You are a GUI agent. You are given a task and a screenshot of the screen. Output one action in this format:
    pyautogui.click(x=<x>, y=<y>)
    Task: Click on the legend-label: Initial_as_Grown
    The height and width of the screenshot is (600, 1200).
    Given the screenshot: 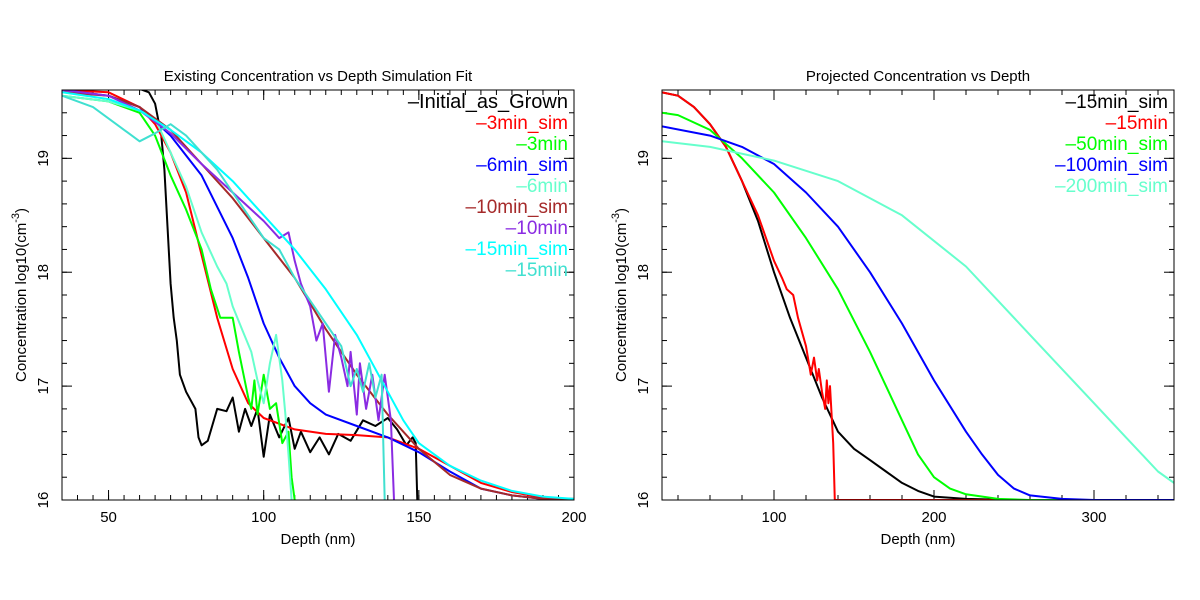 What is the action you would take?
    pyautogui.click(x=493, y=102)
    